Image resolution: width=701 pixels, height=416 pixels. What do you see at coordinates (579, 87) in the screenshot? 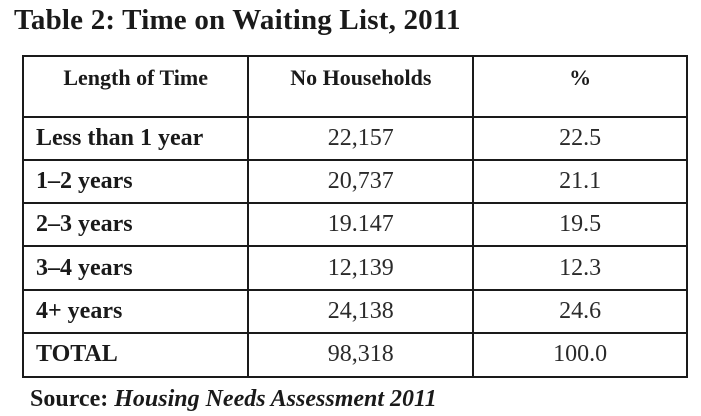
I see `column-header-percent: %` at bounding box center [579, 87].